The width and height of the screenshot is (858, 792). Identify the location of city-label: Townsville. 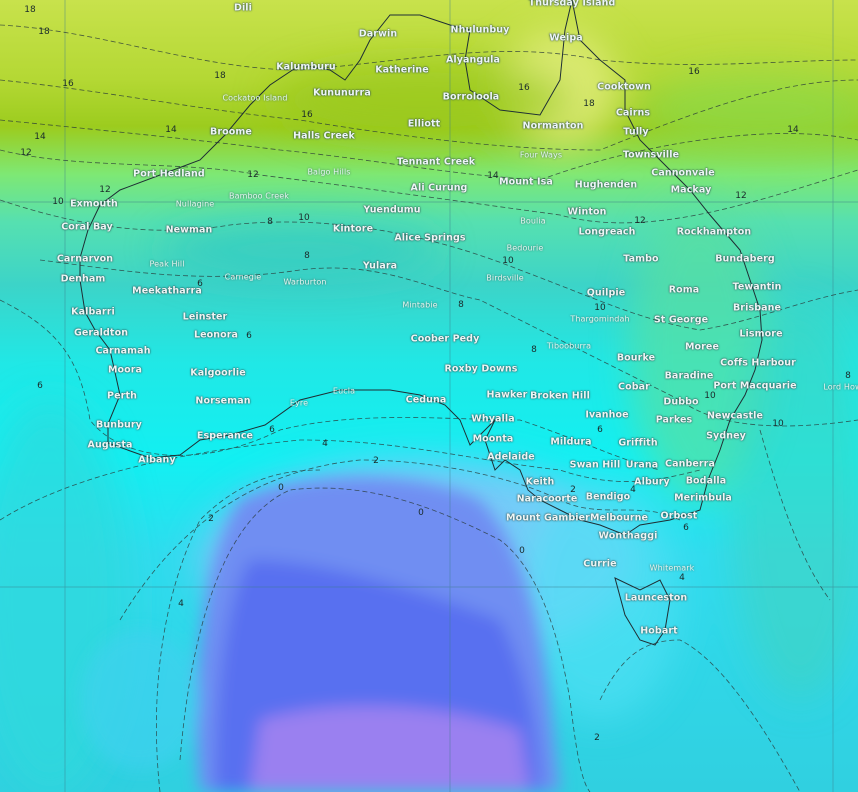
(651, 155).